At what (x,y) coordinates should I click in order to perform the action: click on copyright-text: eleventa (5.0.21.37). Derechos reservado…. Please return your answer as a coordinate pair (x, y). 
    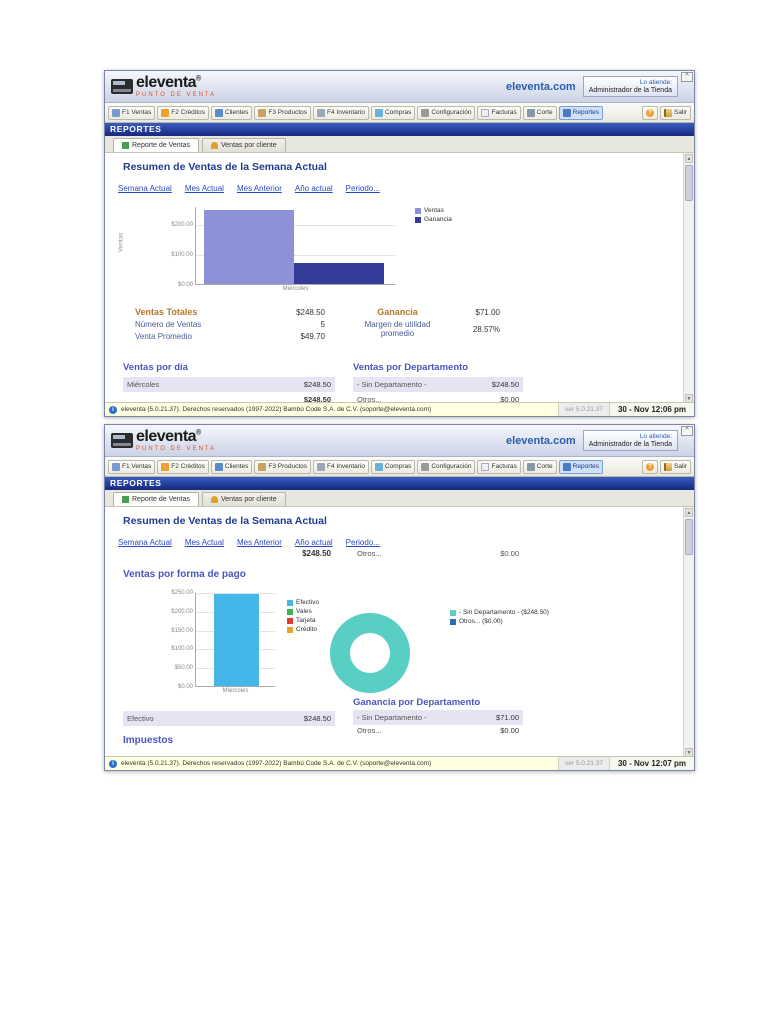
    Looking at the image, I should click on (276, 763).